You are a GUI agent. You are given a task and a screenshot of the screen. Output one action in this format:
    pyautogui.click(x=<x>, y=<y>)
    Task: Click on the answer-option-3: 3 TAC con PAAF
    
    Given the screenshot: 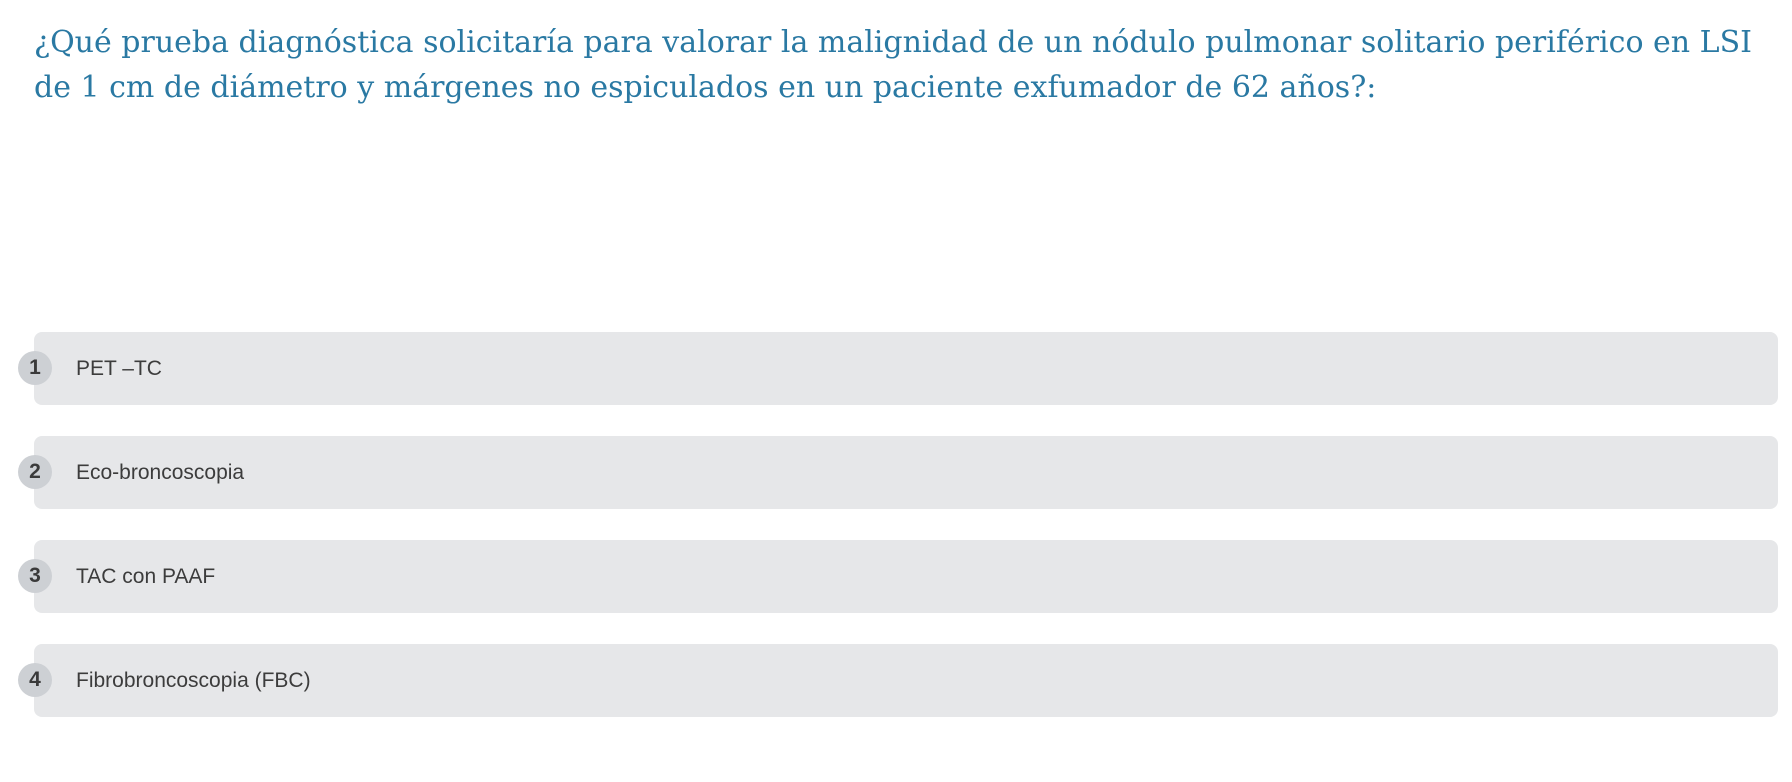 What is the action you would take?
    pyautogui.click(x=898, y=576)
    